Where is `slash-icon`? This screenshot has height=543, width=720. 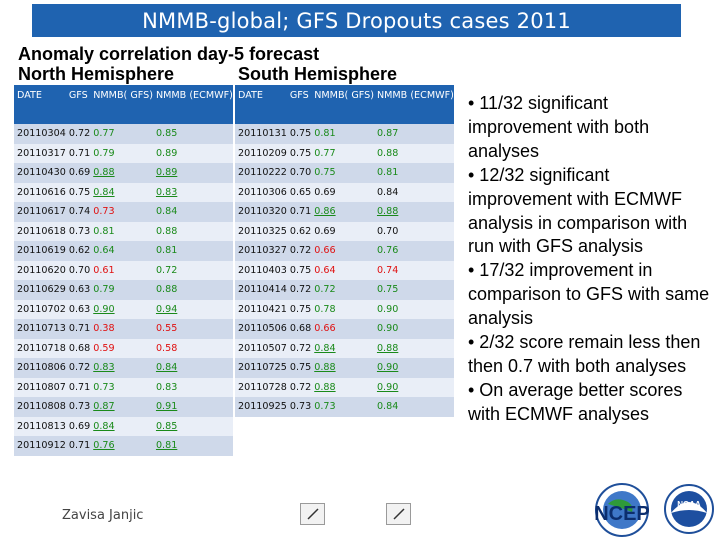 slash-icon is located at coordinates (312, 514).